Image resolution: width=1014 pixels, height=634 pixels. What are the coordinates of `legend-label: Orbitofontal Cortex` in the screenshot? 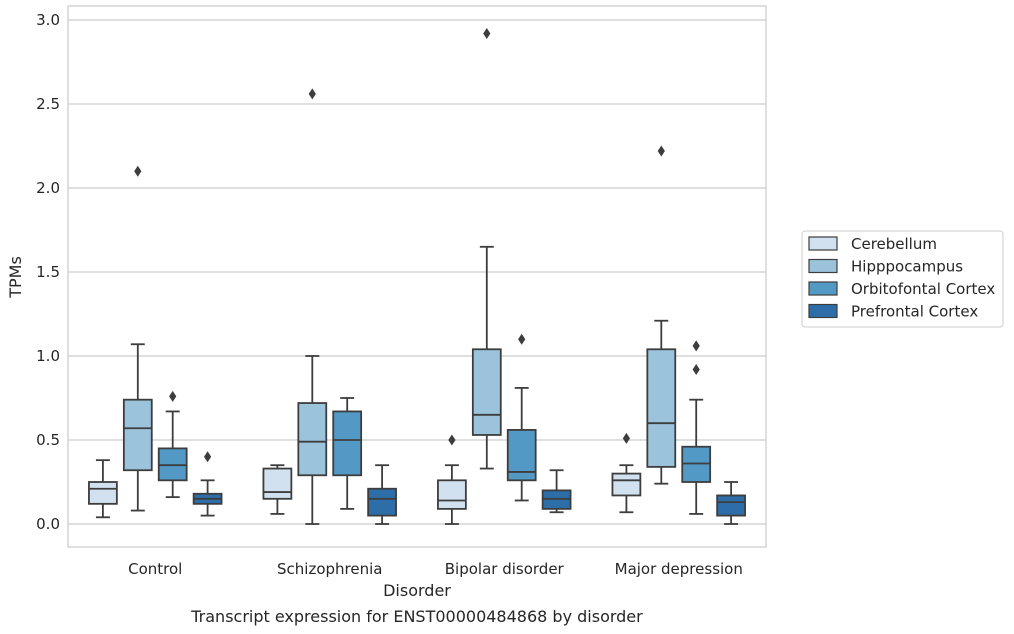 It's located at (923, 289).